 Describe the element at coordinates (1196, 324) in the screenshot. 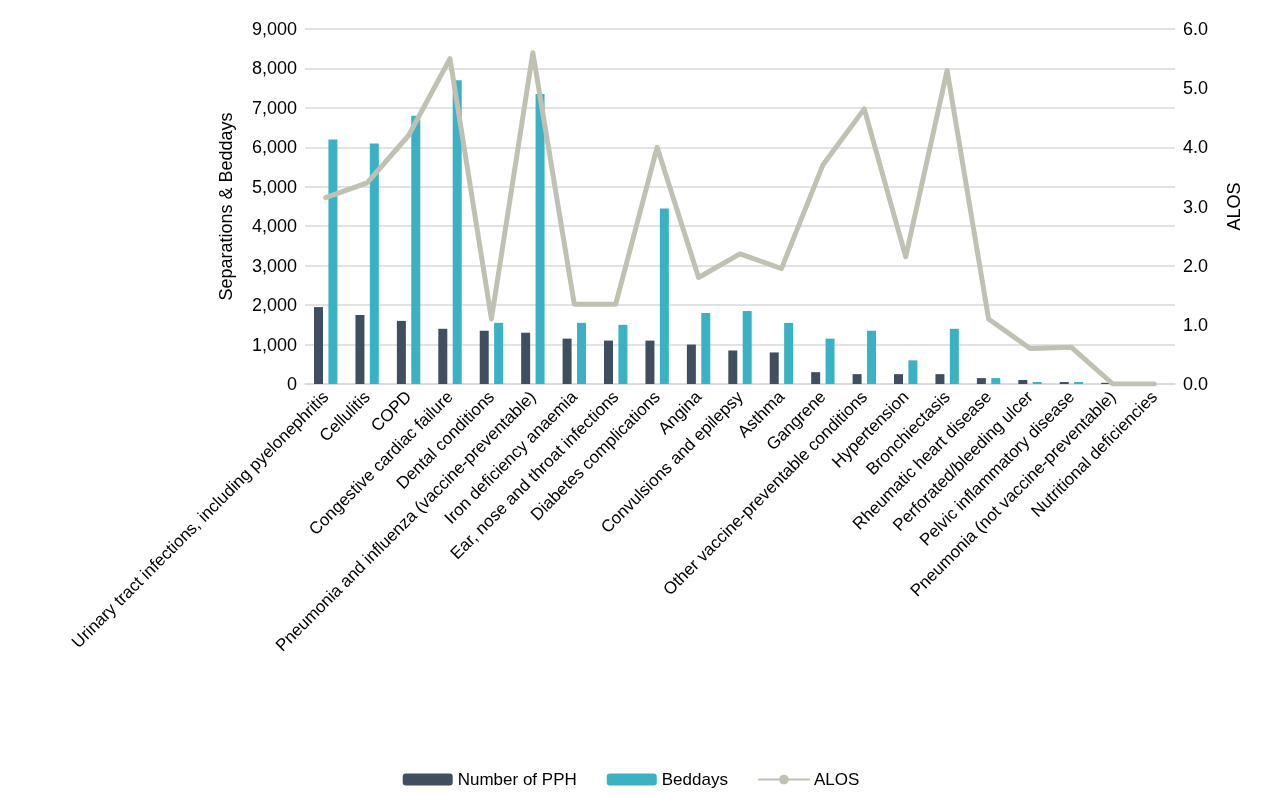

I see `y2-tick-label: 1.0` at that location.